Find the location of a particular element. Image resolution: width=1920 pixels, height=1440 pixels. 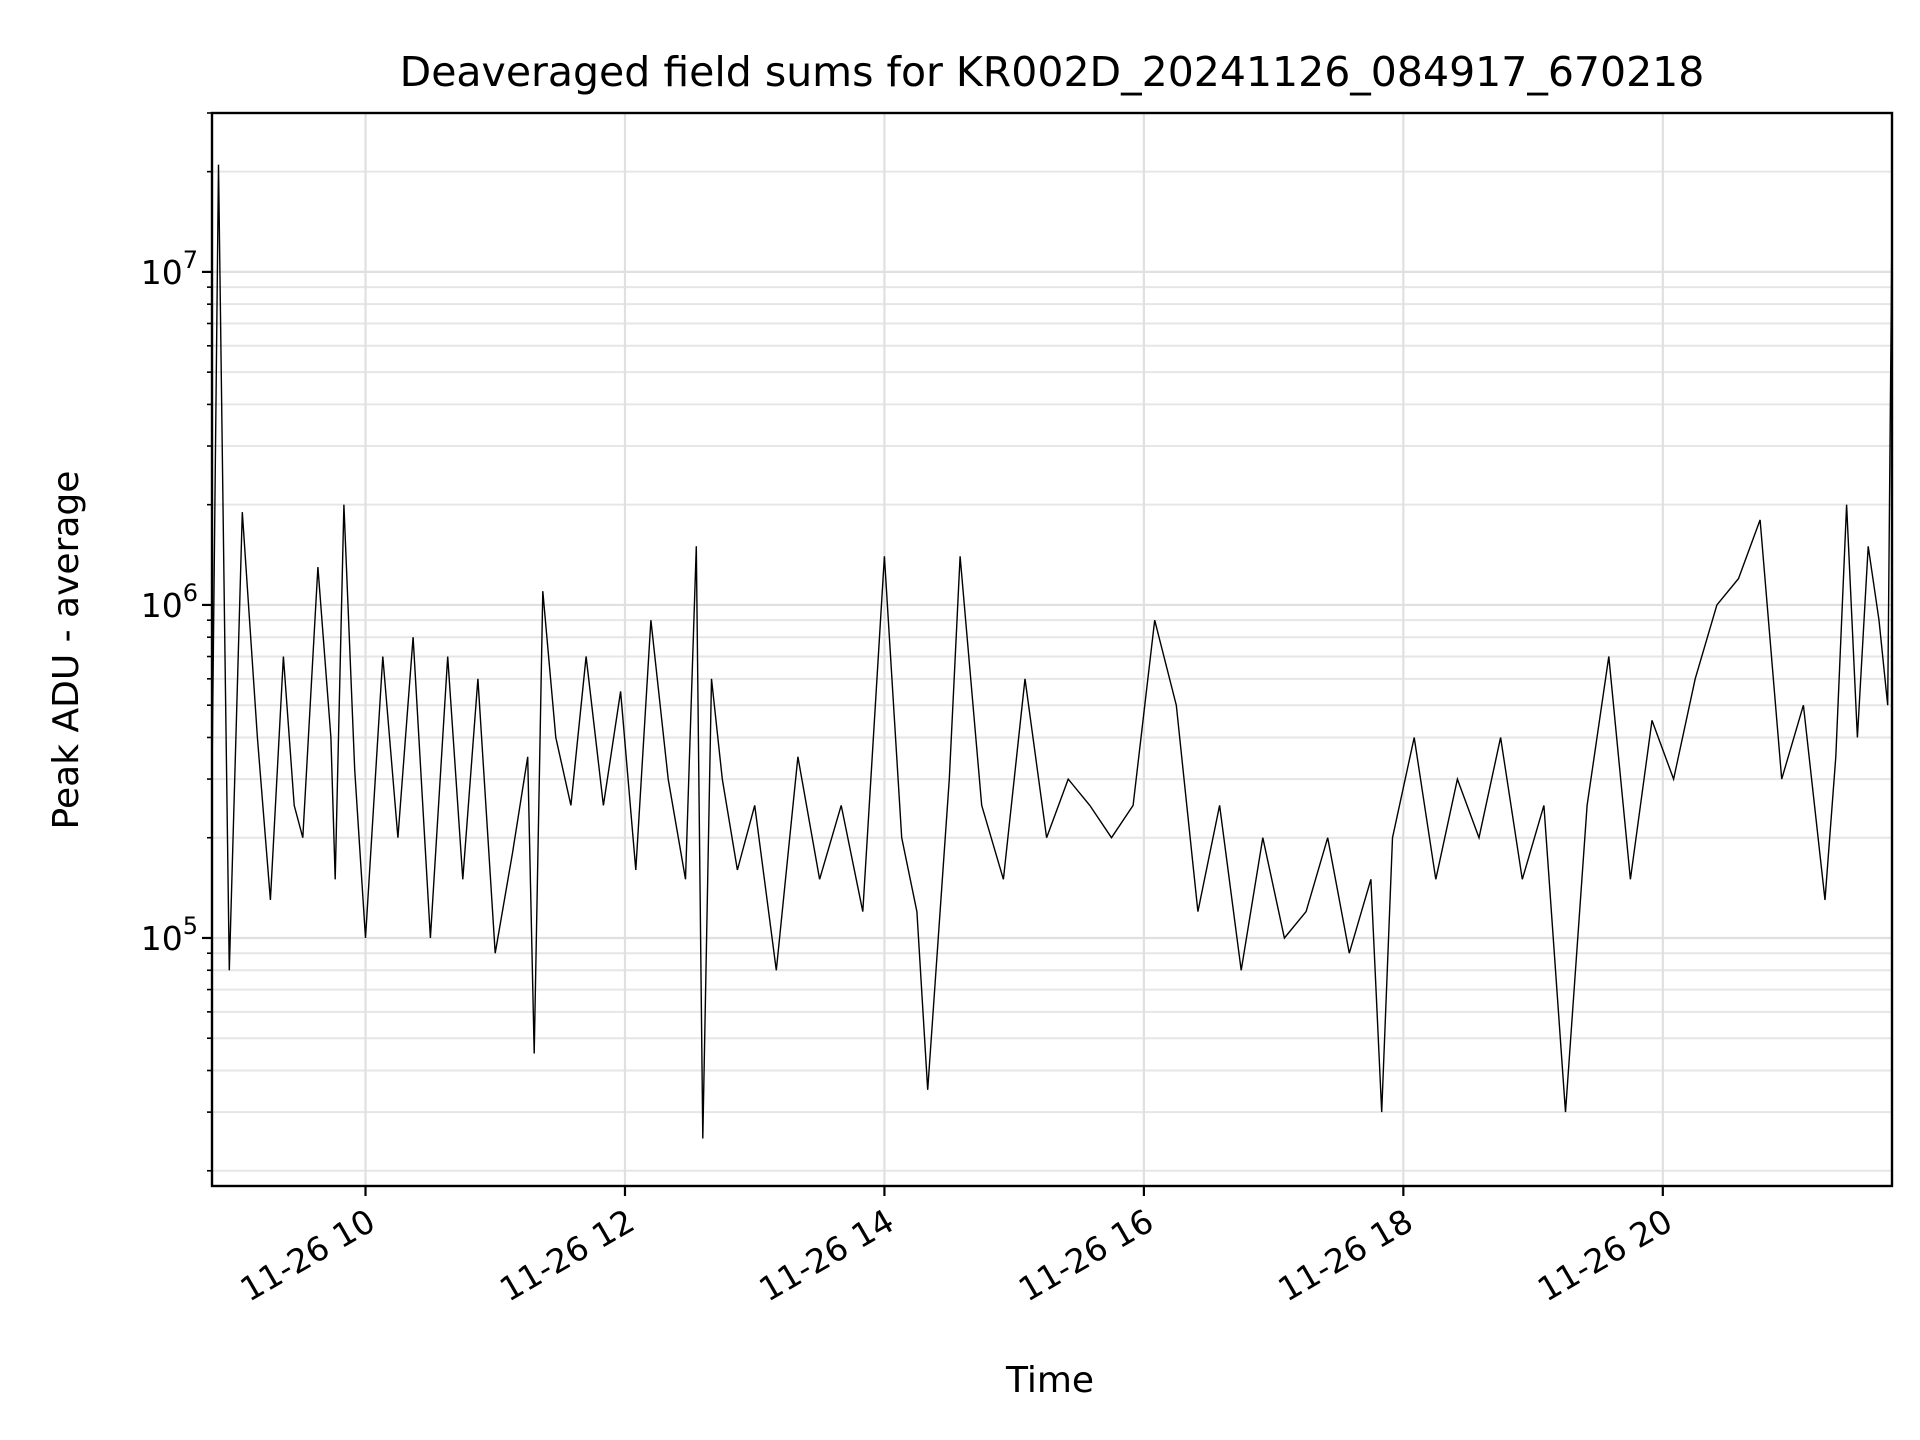

y-axis-label: Peak ADU - average is located at coordinates (66, 650).